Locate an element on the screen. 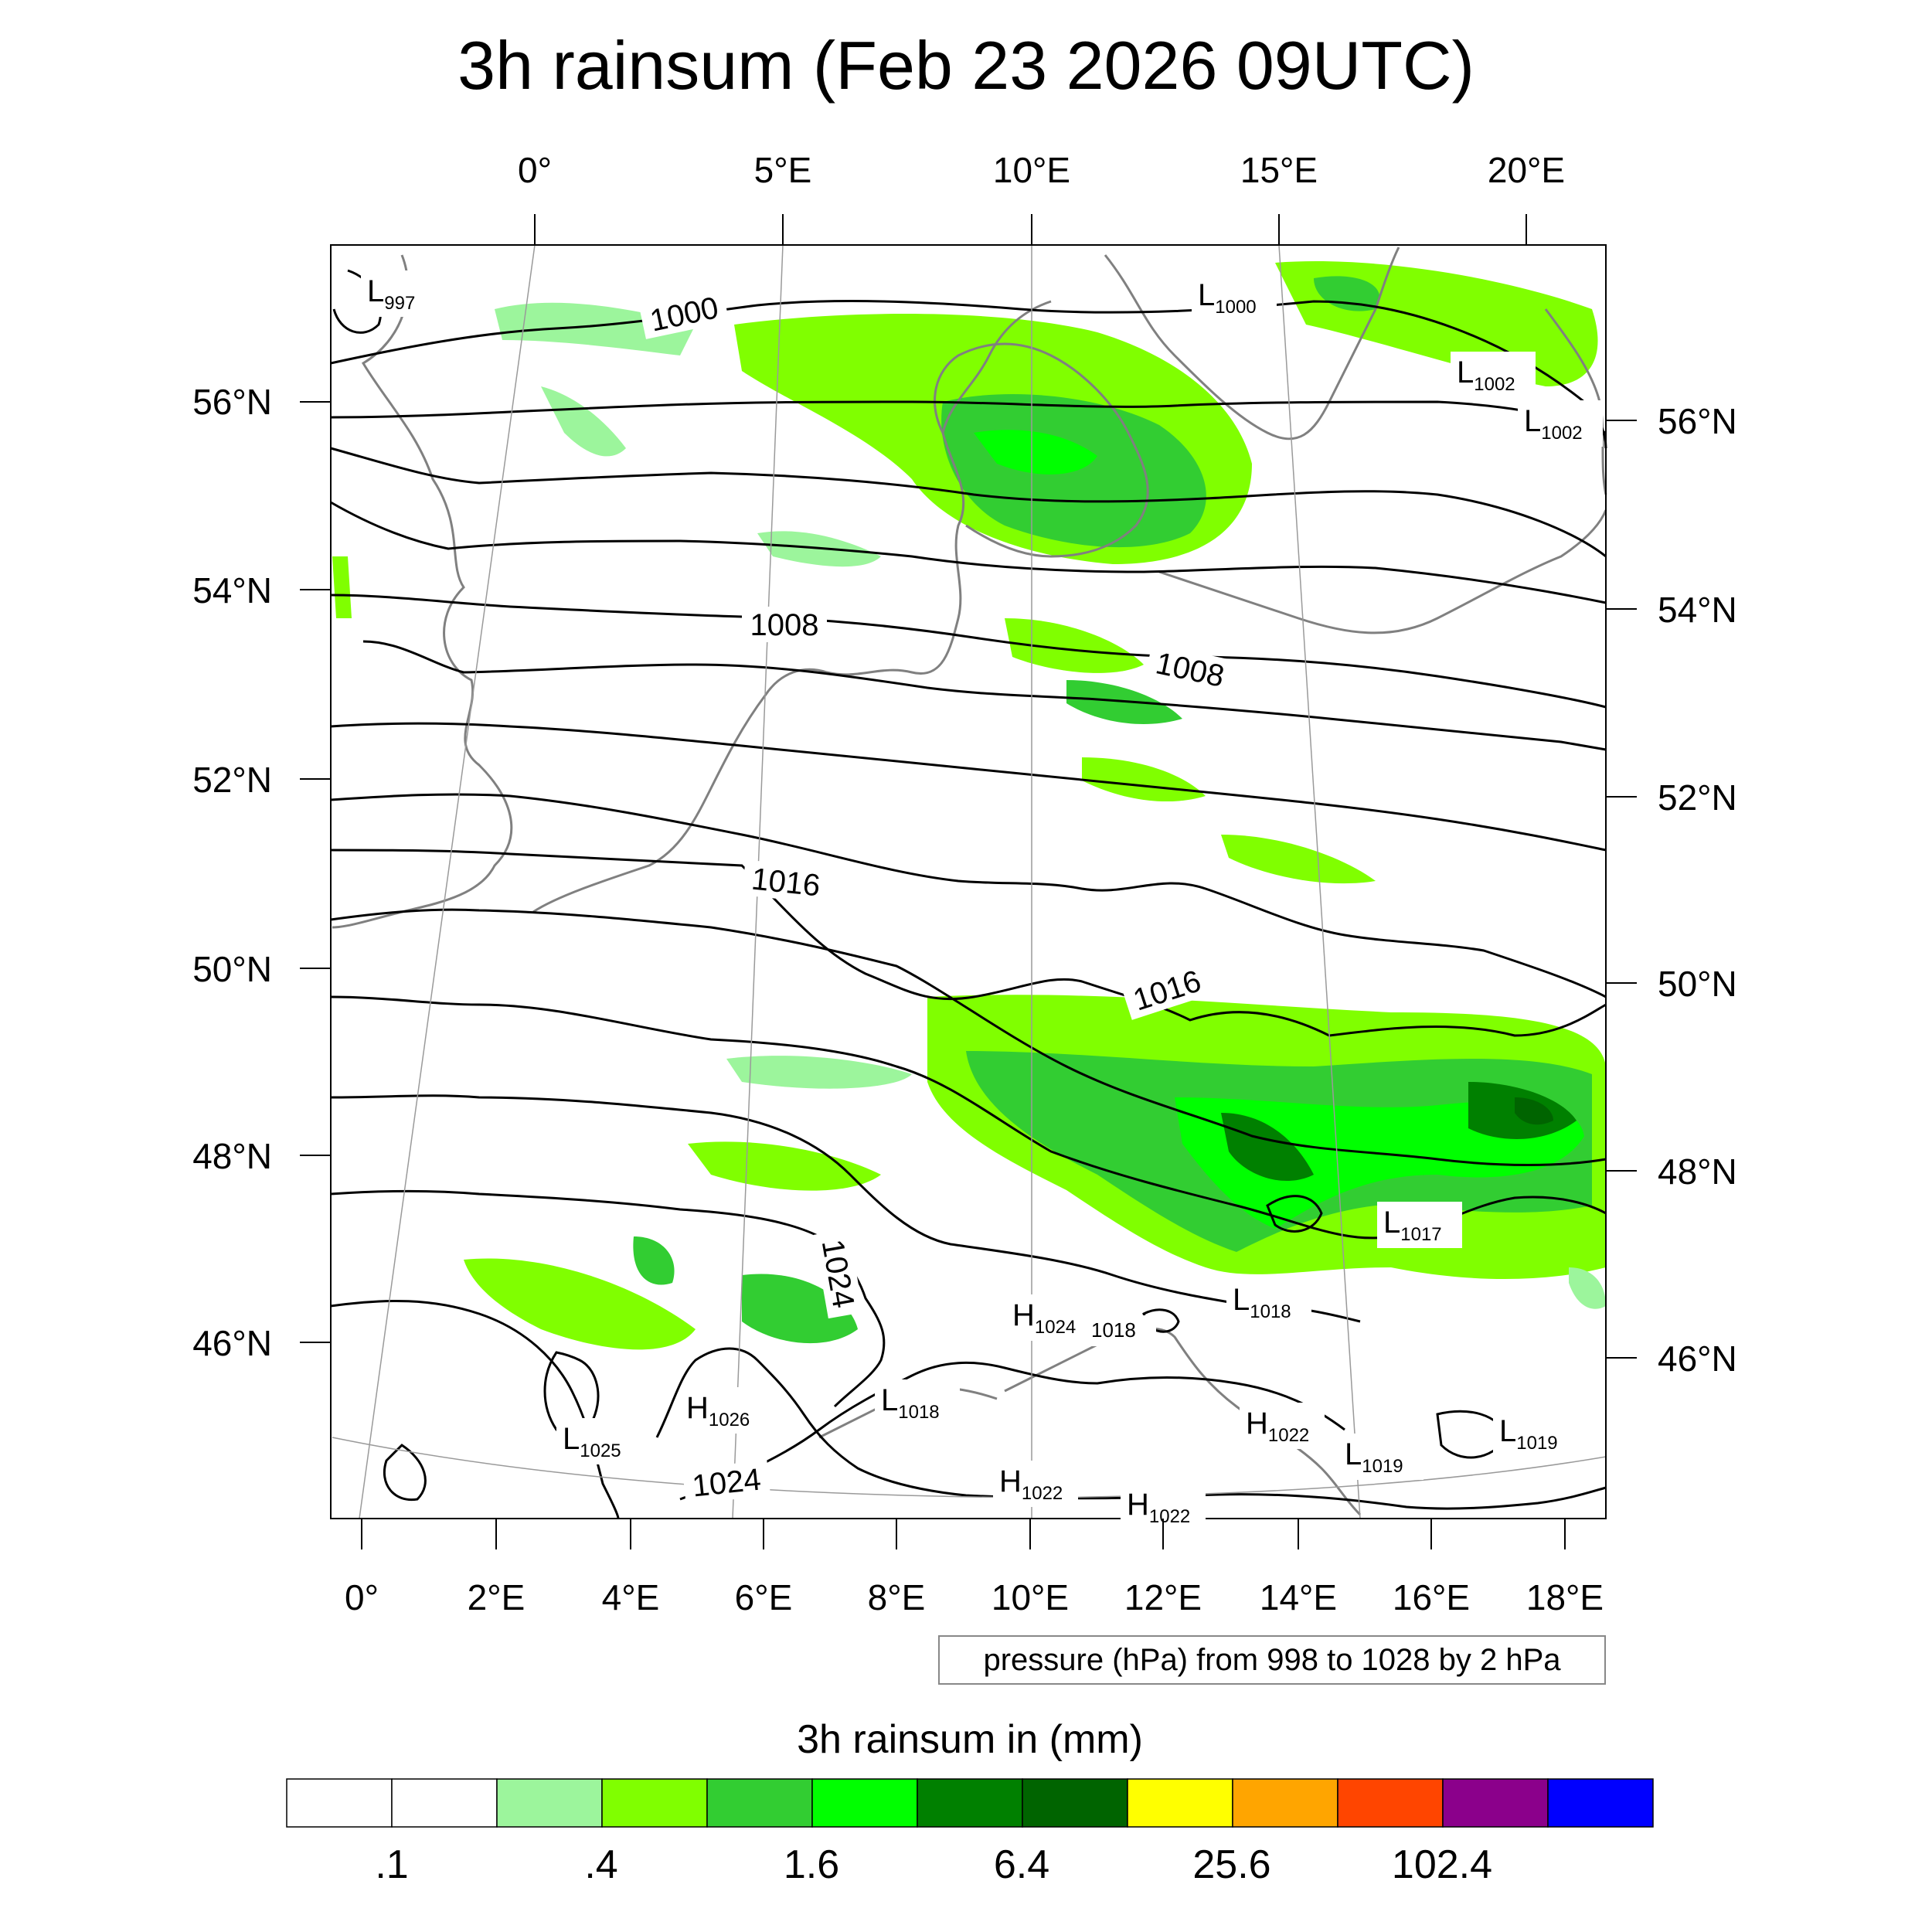 The image size is (1932, 1932). top-lon-label: 10°E is located at coordinates (1031, 170).